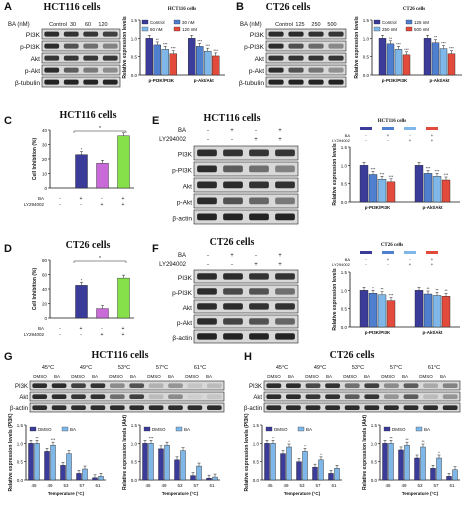  What do you see at coordinates (256, 462) in the screenshot?
I see `y-tick-label: 0.5` at bounding box center [256, 462].